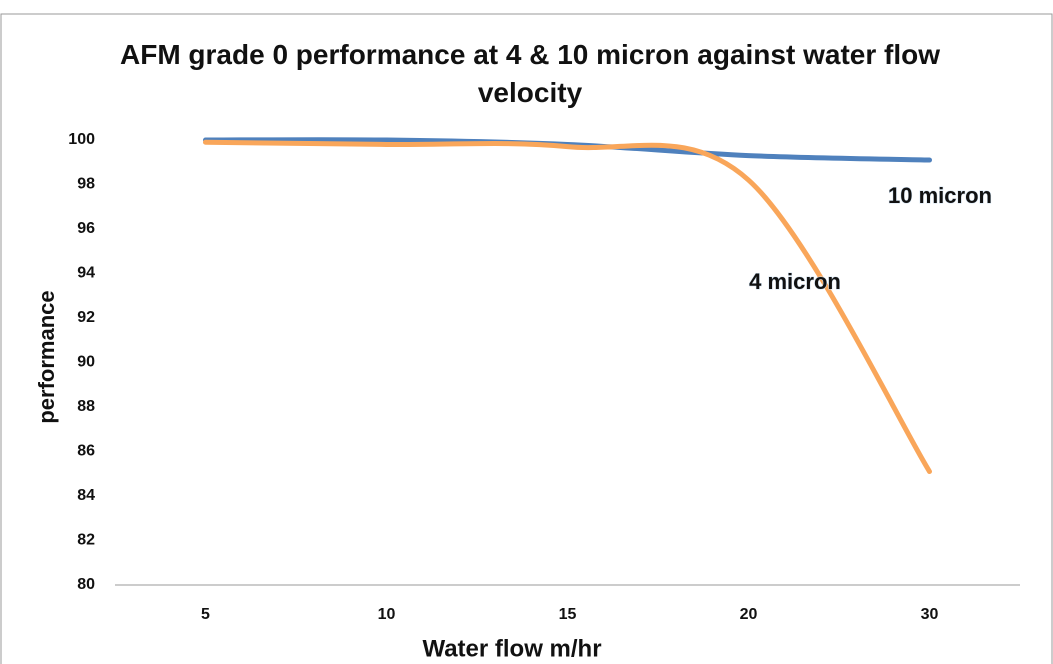  What do you see at coordinates (86, 362) in the screenshot?
I see `y-tick-label: 90` at bounding box center [86, 362].